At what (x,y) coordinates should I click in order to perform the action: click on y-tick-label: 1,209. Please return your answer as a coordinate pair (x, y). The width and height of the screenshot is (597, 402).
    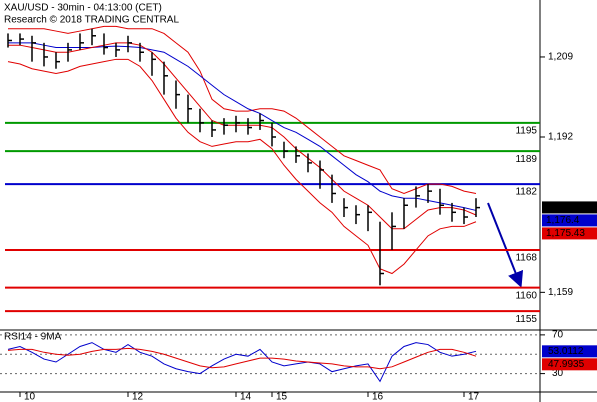
    Looking at the image, I should click on (560, 57).